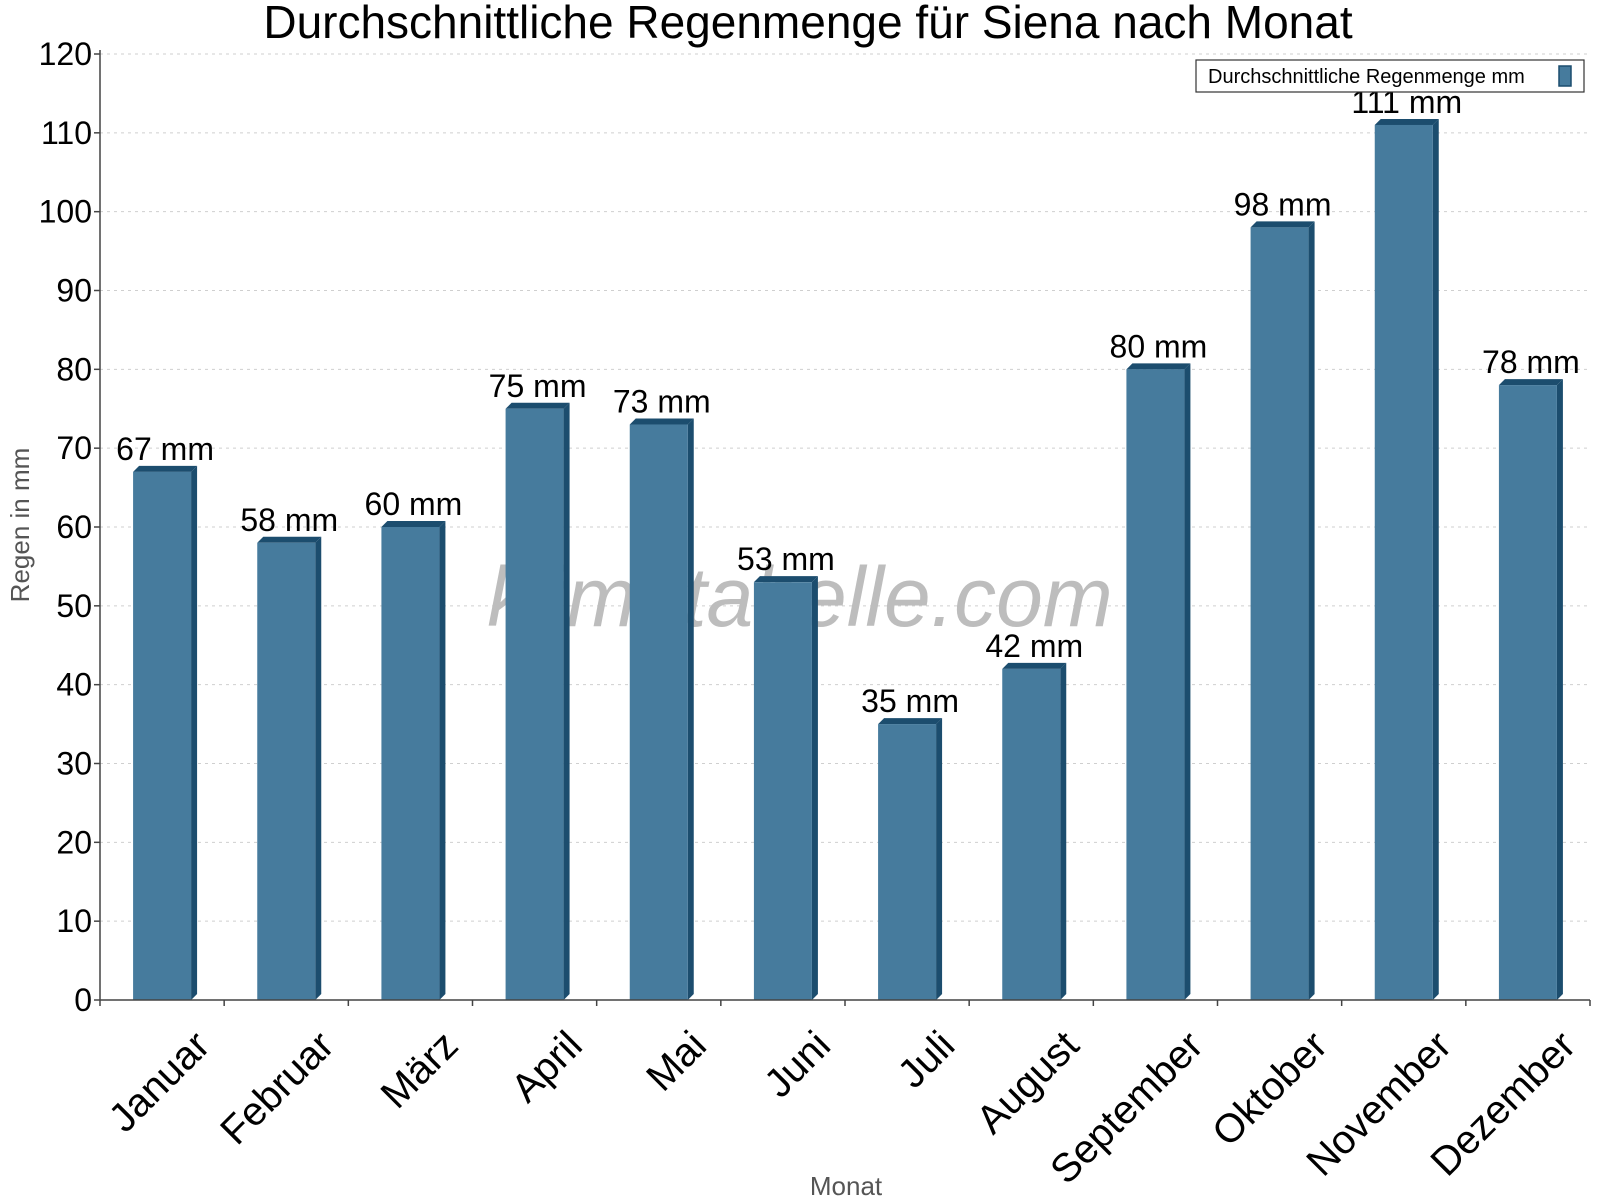  What do you see at coordinates (1531, 362) in the screenshot?
I see `data-label: 78 mm` at bounding box center [1531, 362].